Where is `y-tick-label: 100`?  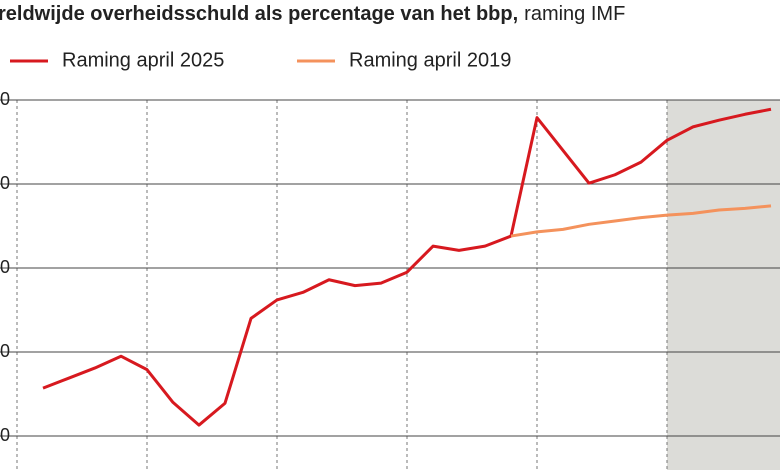
y-tick-label: 100 is located at coordinates (5, 99).